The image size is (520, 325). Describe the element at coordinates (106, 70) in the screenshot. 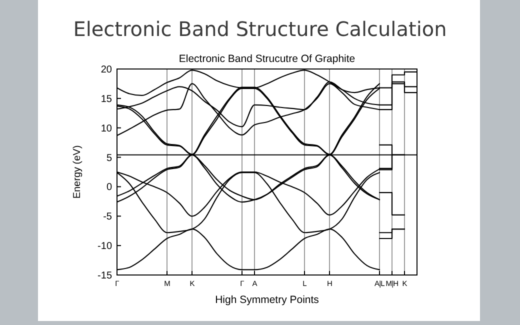

I see `y-tick-label: 20` at that location.